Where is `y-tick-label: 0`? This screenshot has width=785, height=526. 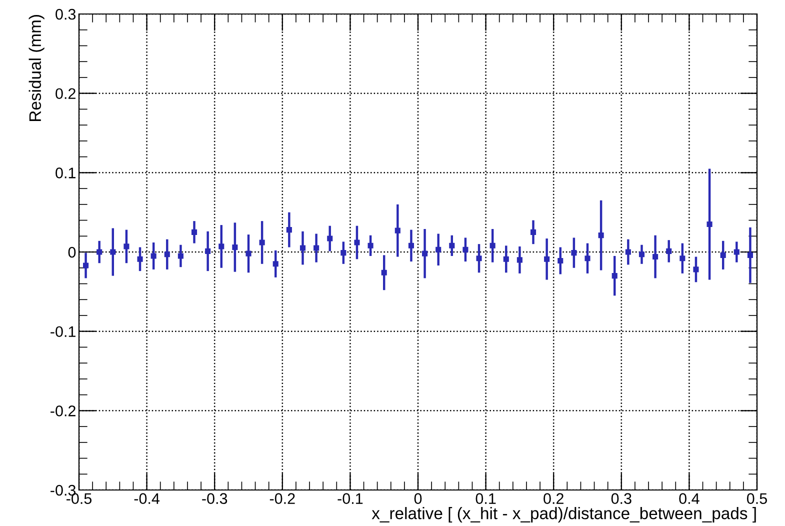 y-tick-label: 0 is located at coordinates (72, 252).